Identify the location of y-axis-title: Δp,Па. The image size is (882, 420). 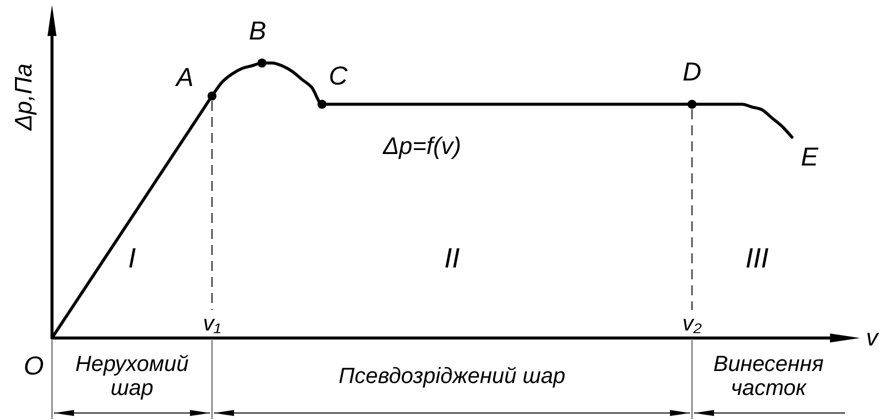
(24, 98).